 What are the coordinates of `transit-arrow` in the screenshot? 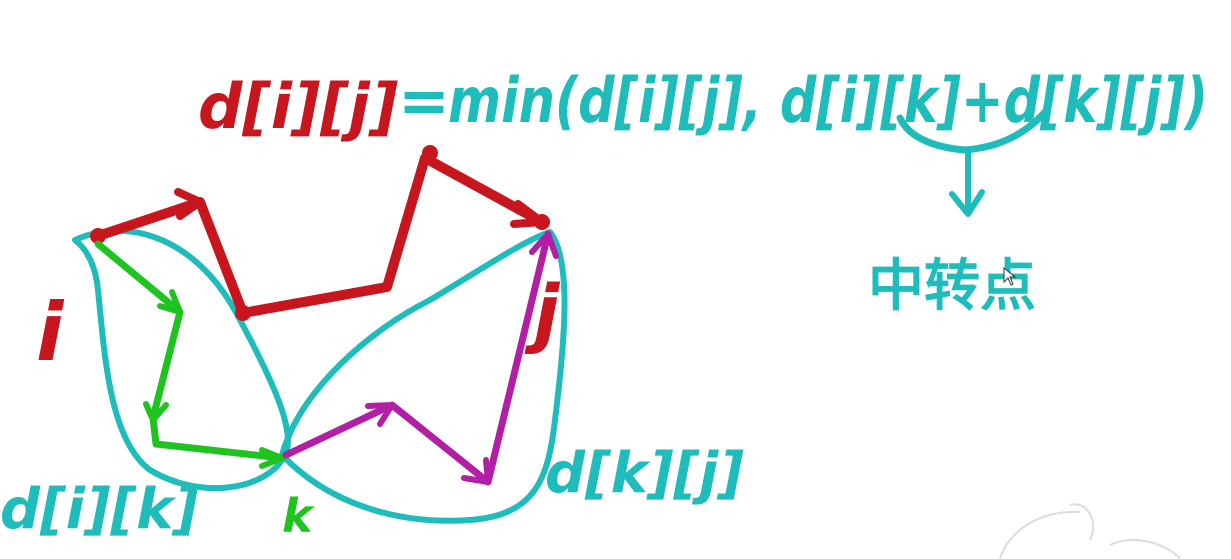 It's located at (967, 183).